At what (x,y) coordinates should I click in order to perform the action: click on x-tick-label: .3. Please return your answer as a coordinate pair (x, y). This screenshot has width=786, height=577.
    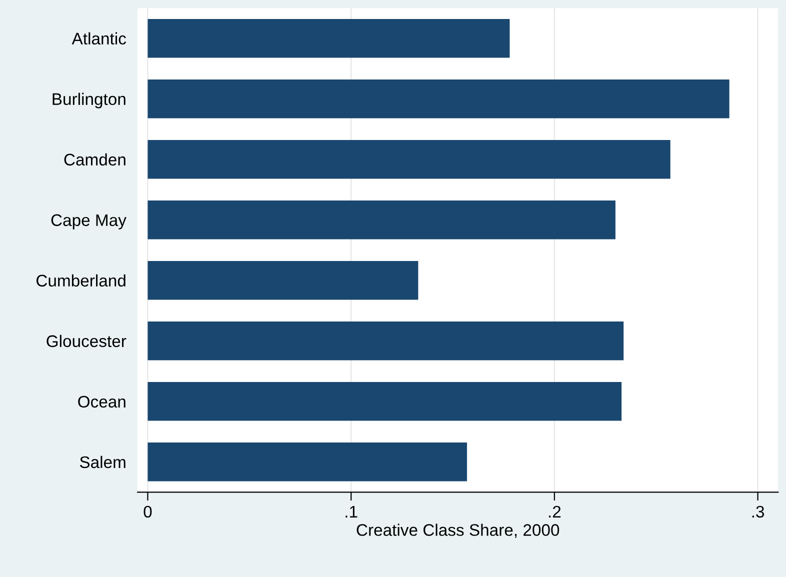
    Looking at the image, I should click on (758, 512).